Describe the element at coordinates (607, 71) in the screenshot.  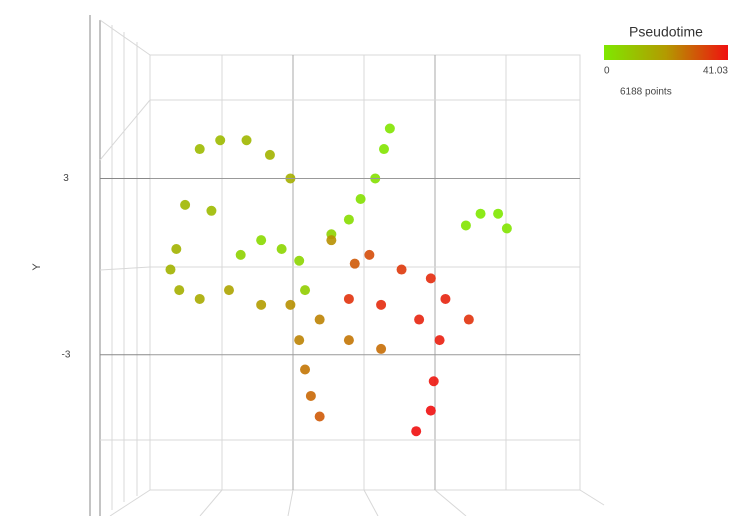
I see `colorbar-tick-label: 0` at that location.